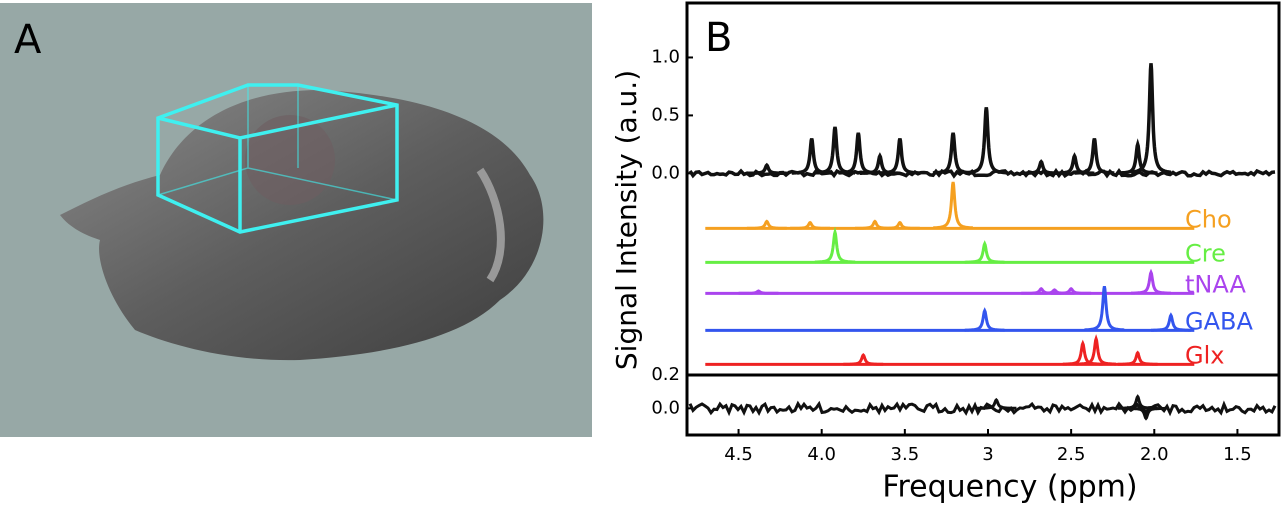 The height and width of the screenshot is (516, 1283). What do you see at coordinates (665, 114) in the screenshot?
I see `y-tick-label: 0.5` at bounding box center [665, 114].